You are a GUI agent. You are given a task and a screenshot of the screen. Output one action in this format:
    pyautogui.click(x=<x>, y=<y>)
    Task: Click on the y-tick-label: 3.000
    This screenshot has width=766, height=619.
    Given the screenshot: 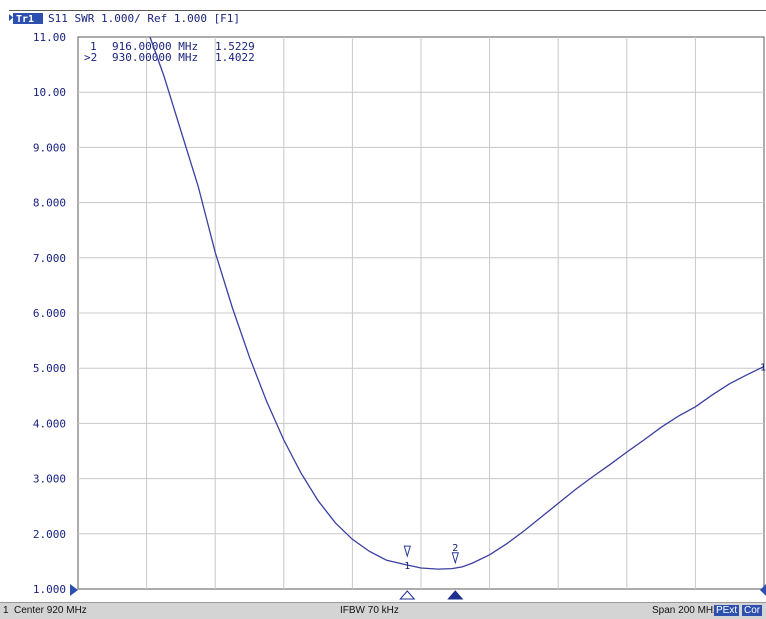 What is the action you would take?
    pyautogui.click(x=49, y=479)
    